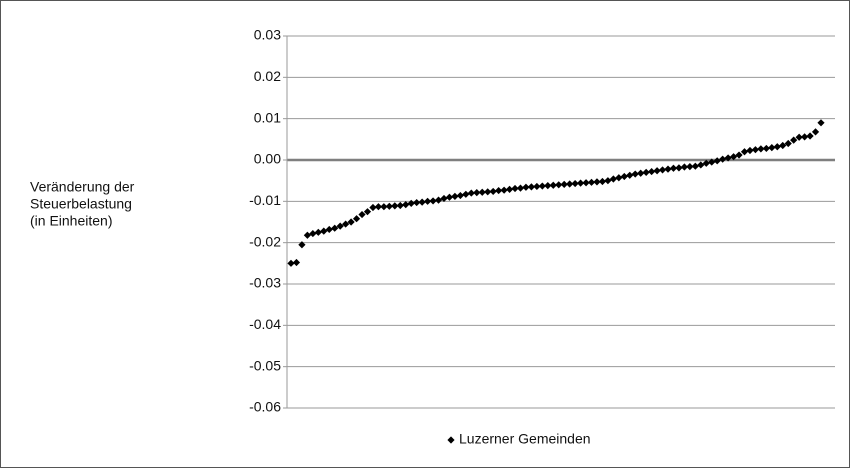  What do you see at coordinates (265, 407) in the screenshot?
I see `y-tick-label: -0.06` at bounding box center [265, 407].